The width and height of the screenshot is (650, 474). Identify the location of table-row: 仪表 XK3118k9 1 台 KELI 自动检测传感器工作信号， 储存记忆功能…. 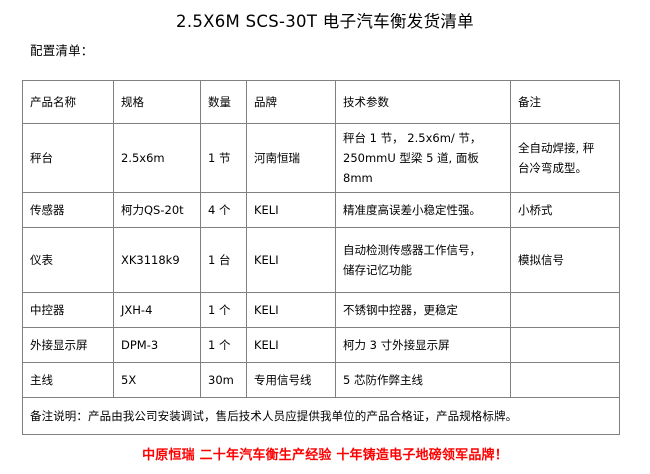
(321, 260).